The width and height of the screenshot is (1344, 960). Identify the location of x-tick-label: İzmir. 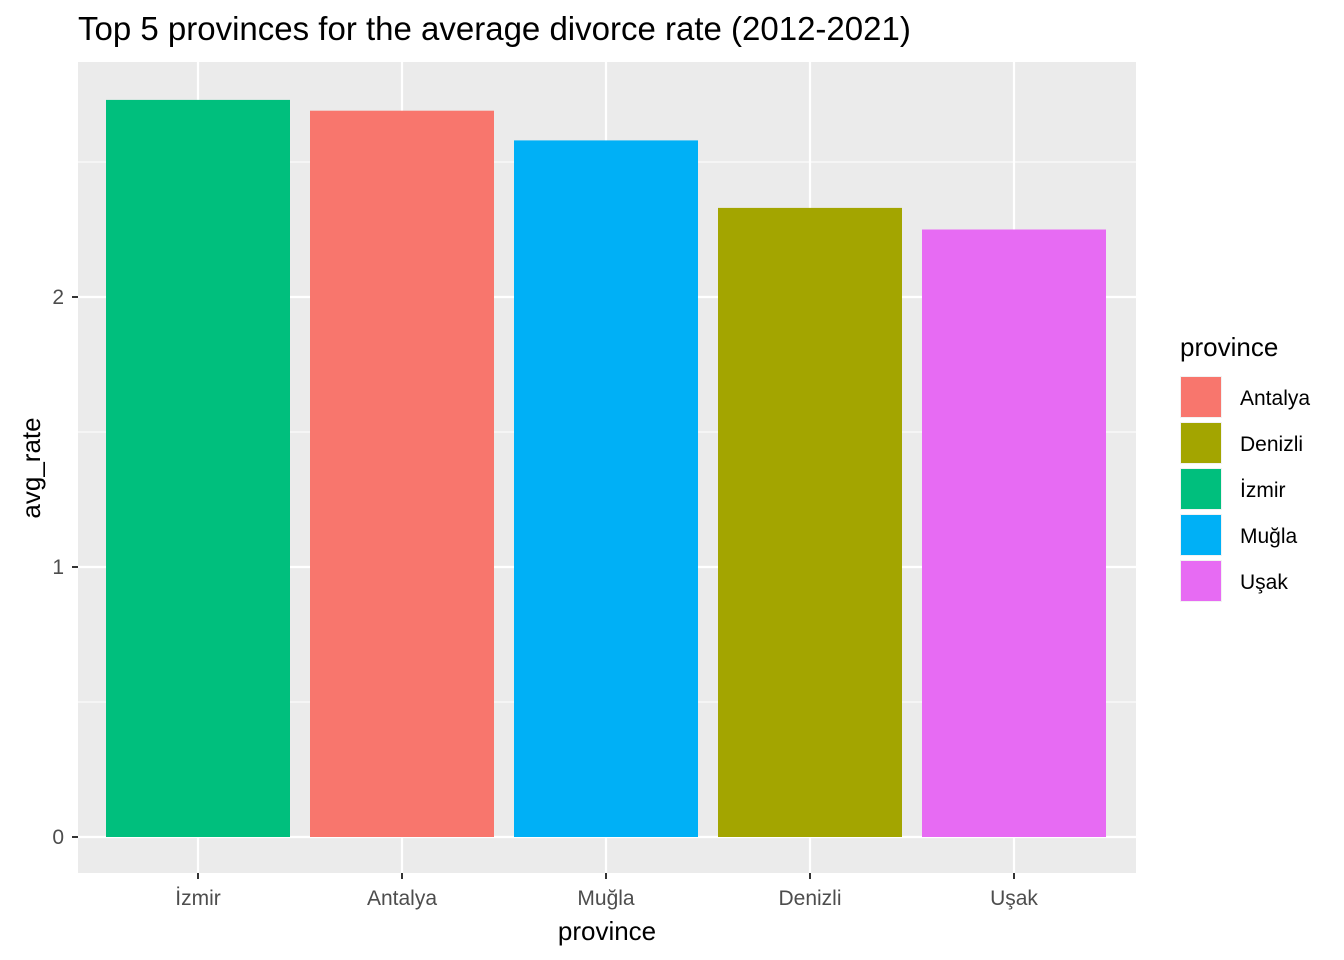
(198, 898).